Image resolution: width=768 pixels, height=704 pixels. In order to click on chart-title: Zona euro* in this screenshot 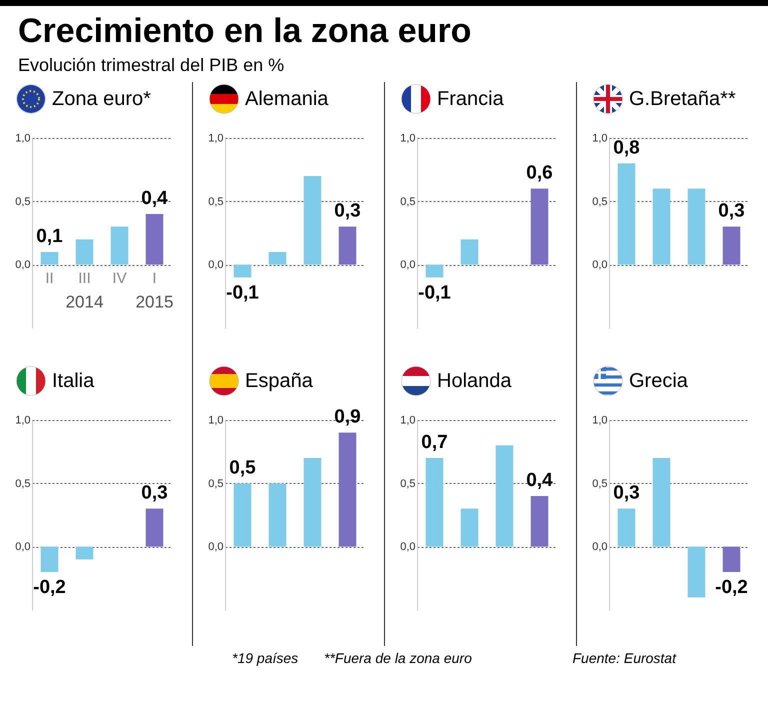, I will do `click(101, 99)`.